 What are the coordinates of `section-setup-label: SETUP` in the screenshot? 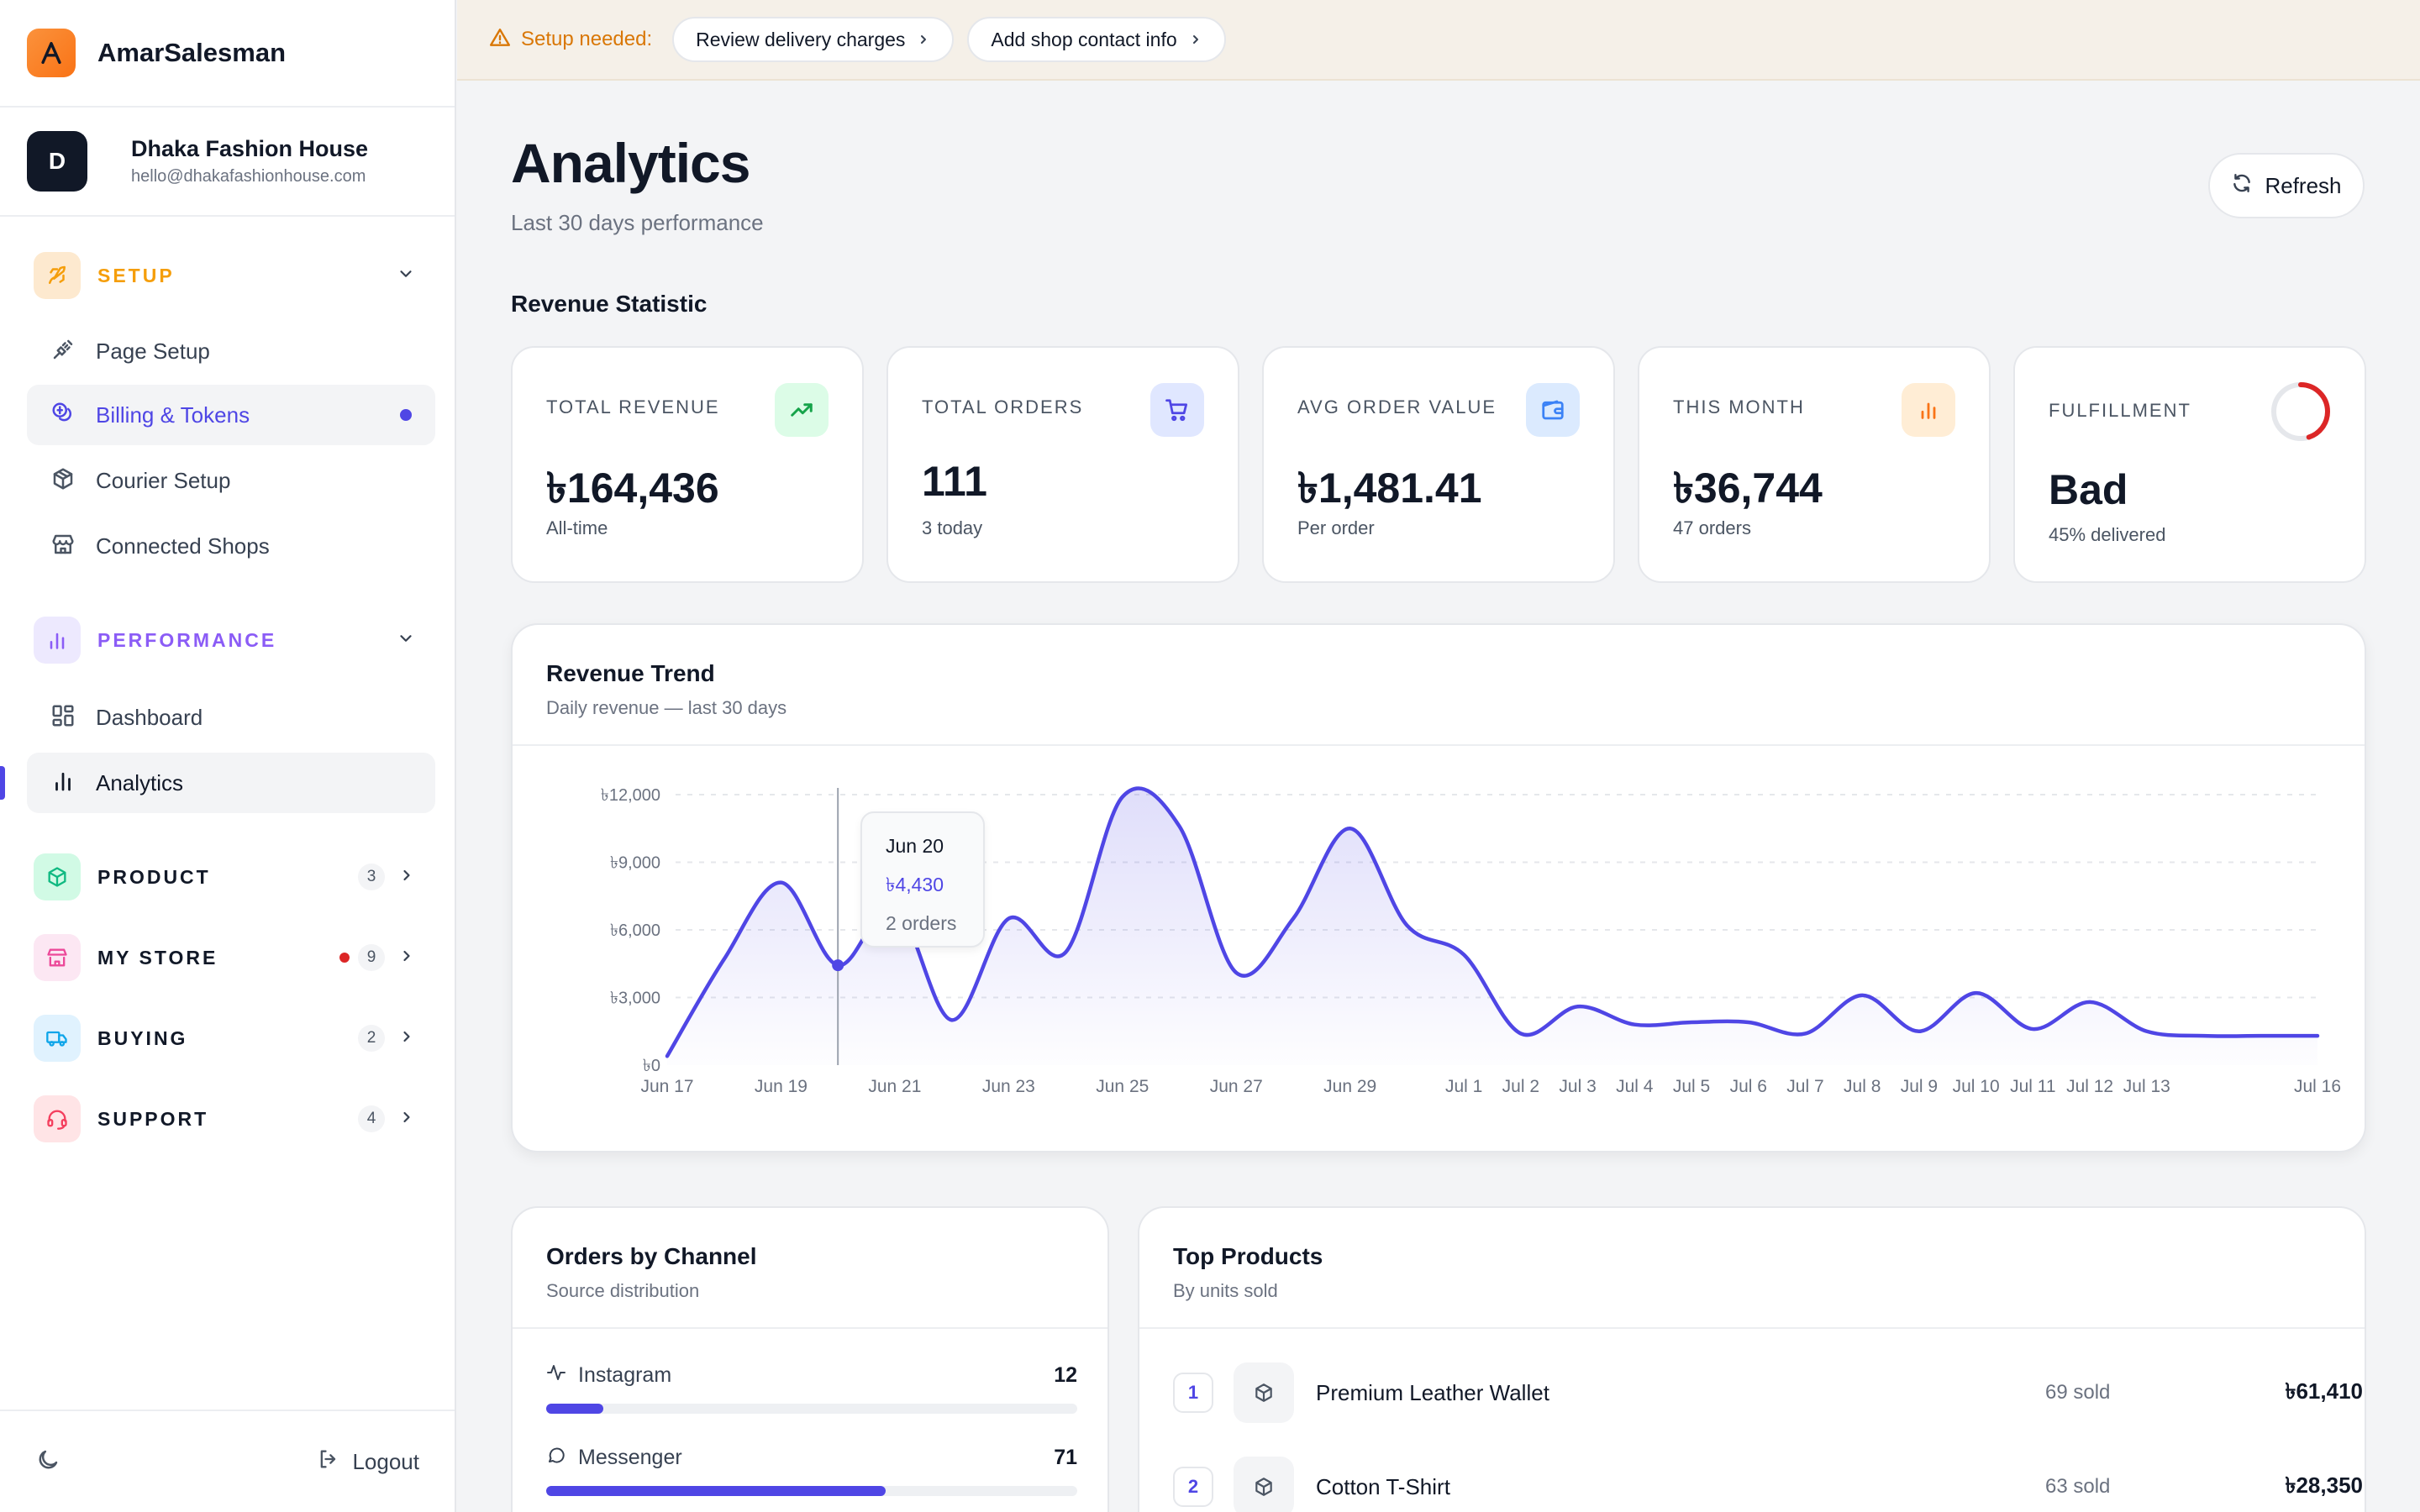 It's located at (136, 275).